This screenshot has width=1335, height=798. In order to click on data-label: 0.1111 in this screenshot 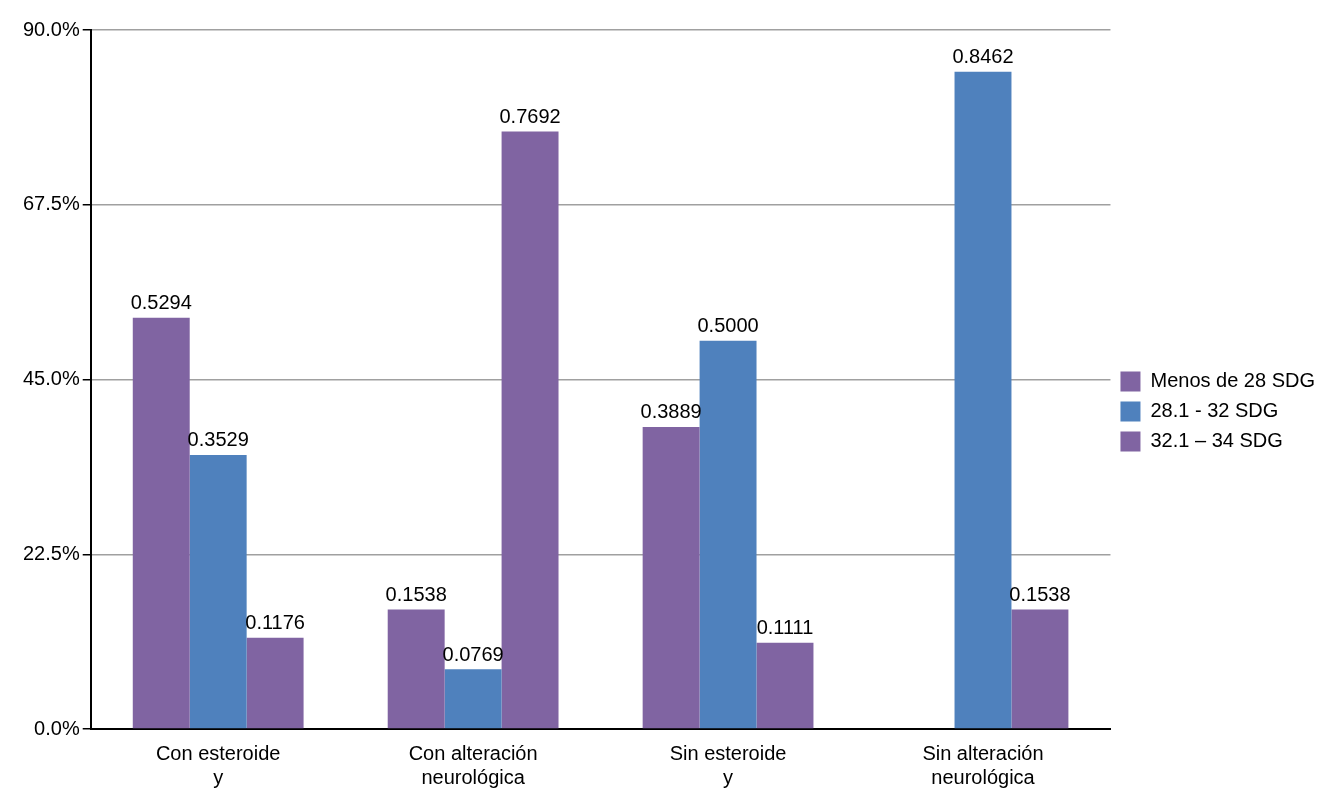, I will do `click(785, 627)`.